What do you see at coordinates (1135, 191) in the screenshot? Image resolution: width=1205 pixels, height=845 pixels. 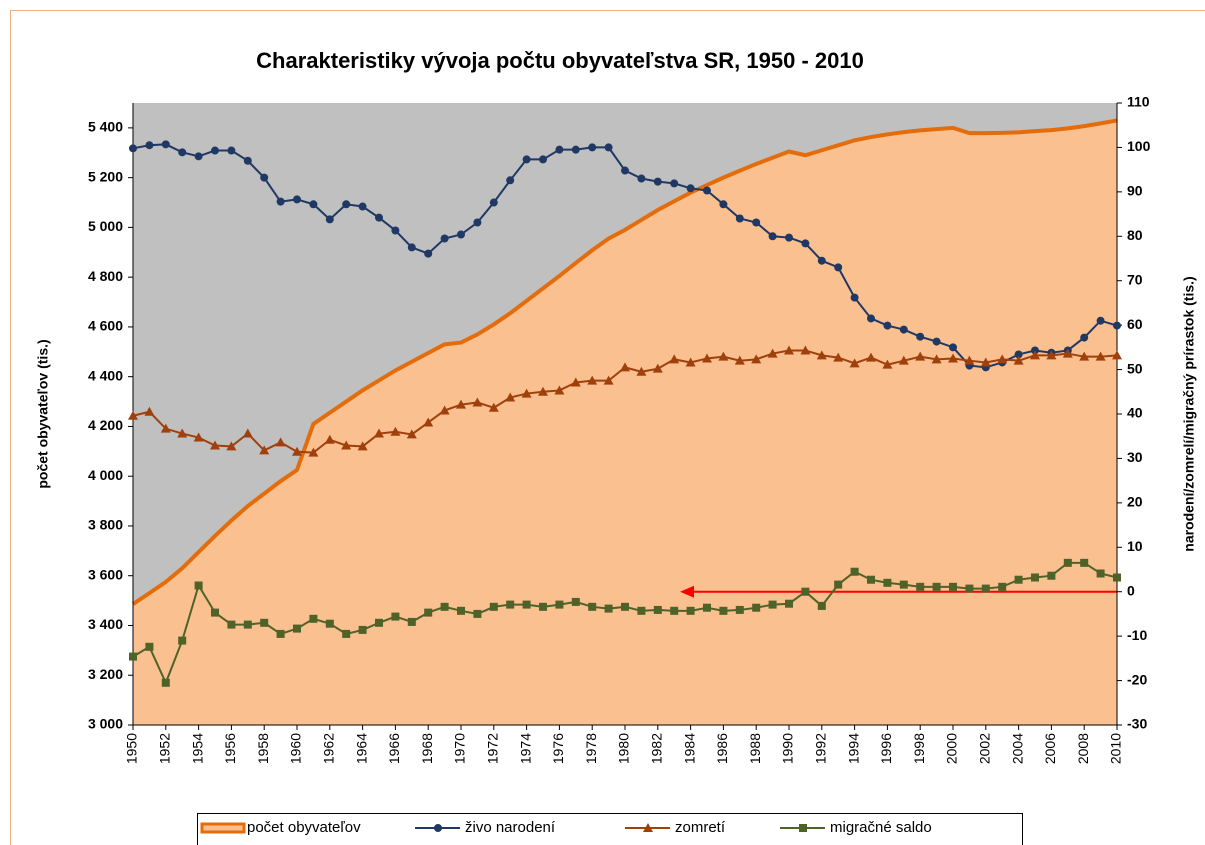 I see `y2-tick-label: 90` at bounding box center [1135, 191].